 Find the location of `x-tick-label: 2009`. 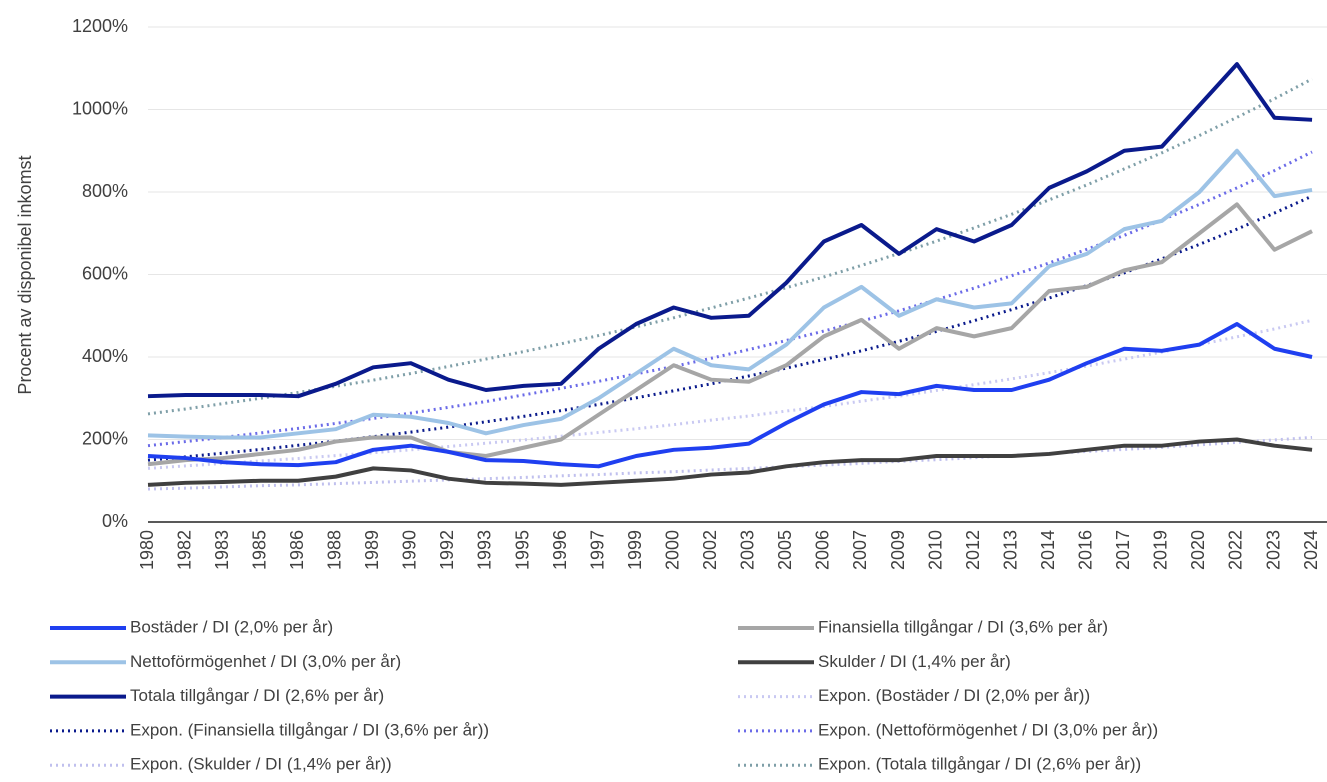

x-tick-label: 2009 is located at coordinates (898, 550).